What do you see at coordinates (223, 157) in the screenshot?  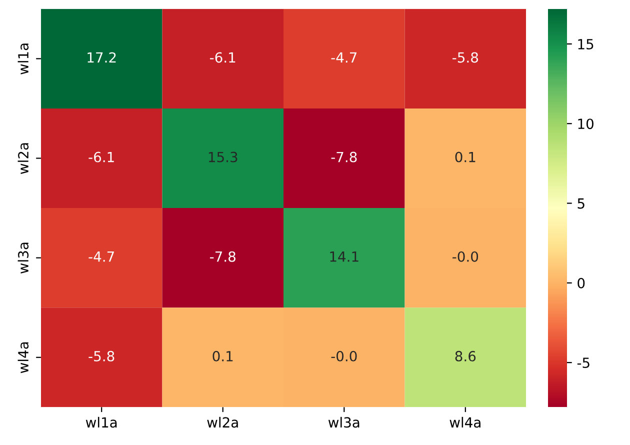 I see `data-label: 15.3` at bounding box center [223, 157].